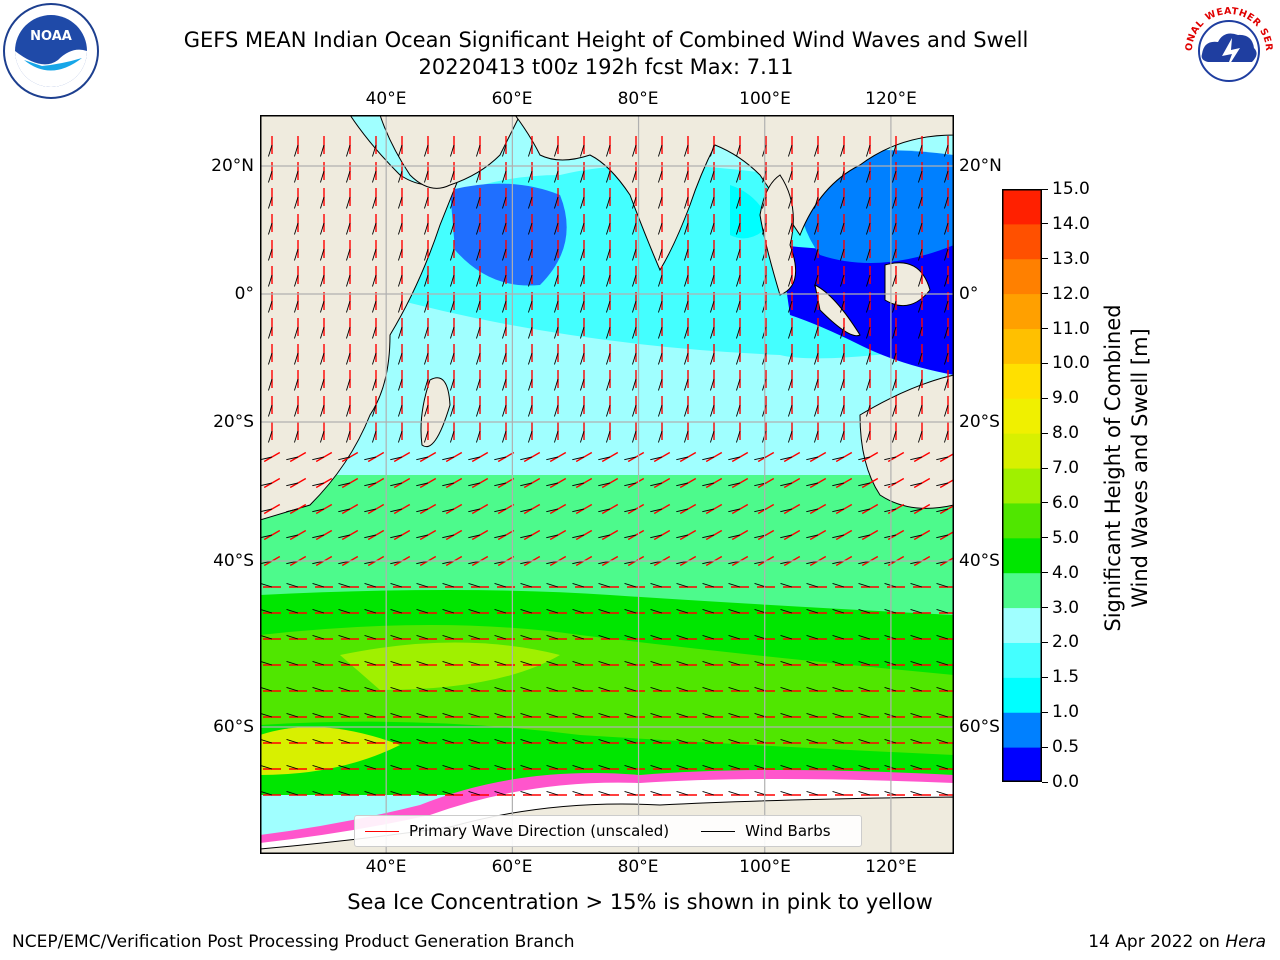  What do you see at coordinates (1071, 328) in the screenshot?
I see `colorbar-tick-label: 11.0` at bounding box center [1071, 328].